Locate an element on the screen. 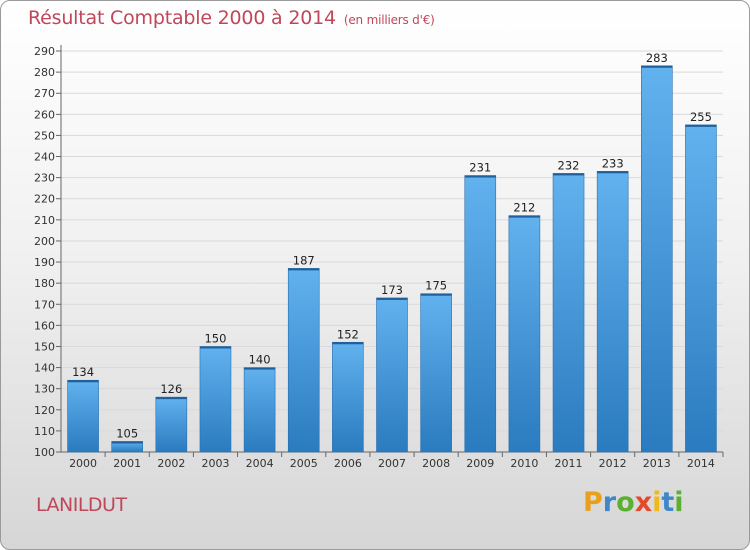 Image resolution: width=750 pixels, height=550 pixels. y-tick-label: 120 is located at coordinates (44, 410).